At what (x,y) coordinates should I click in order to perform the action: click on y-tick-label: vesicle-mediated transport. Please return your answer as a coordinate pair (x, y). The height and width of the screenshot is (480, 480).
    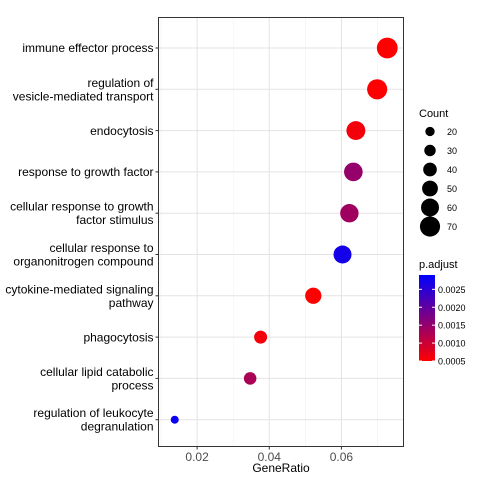
    Looking at the image, I should click on (83, 96).